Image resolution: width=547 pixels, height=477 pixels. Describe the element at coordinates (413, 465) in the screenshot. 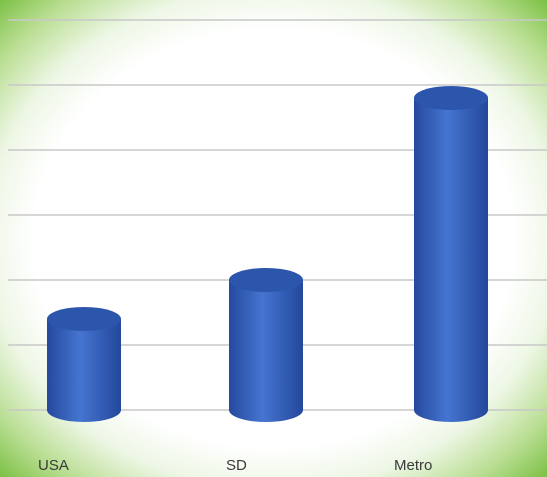

I see `category-label: Metro` at that location.